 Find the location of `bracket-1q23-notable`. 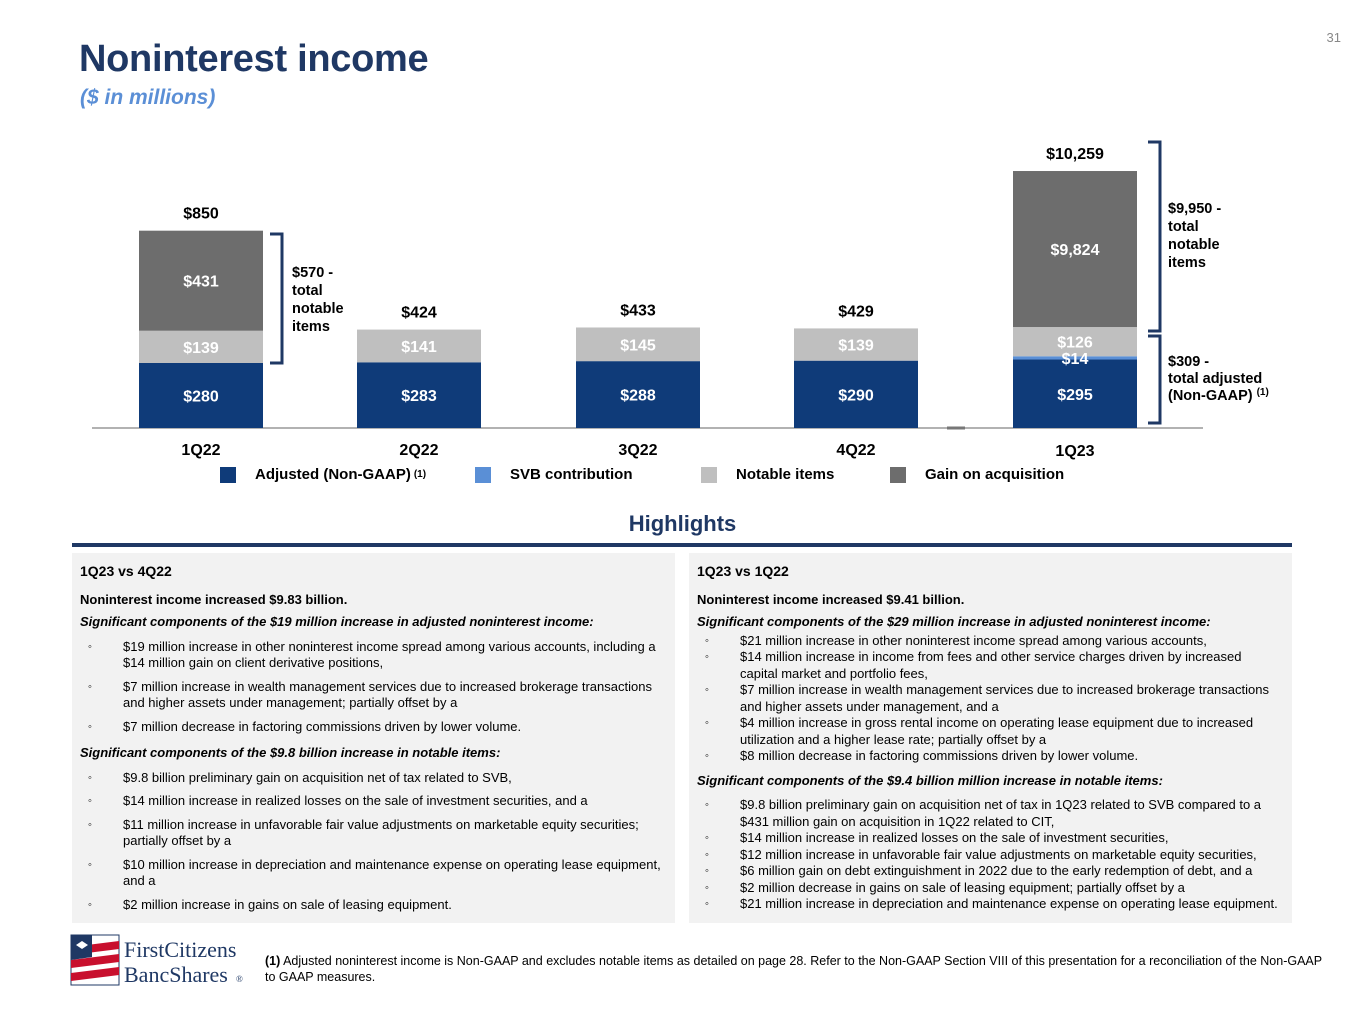

bracket-1q23-notable is located at coordinates (1155, 236).